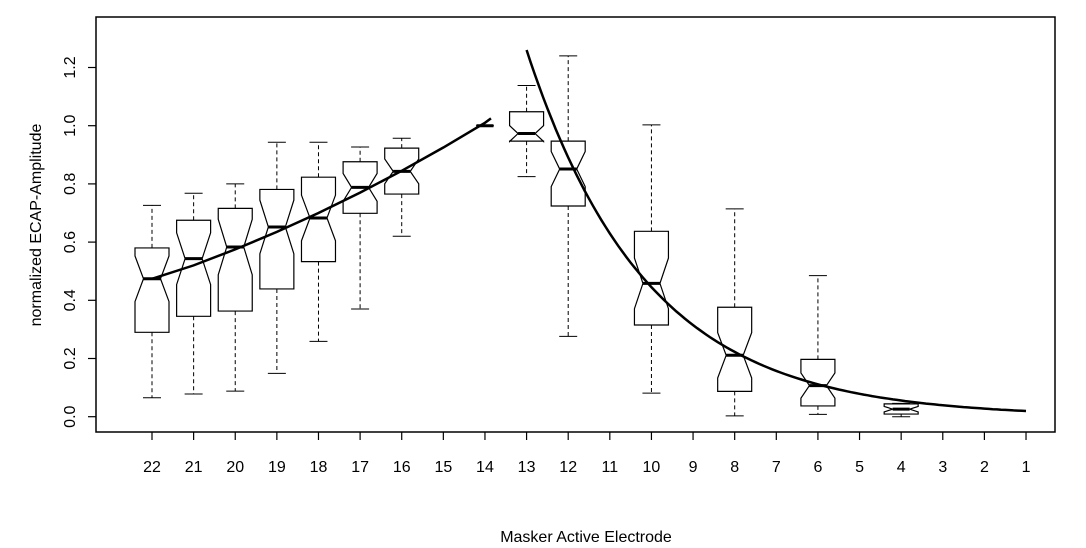 The image size is (1086, 548). What do you see at coordinates (776, 467) in the screenshot?
I see `x-tick-label: 7` at bounding box center [776, 467].